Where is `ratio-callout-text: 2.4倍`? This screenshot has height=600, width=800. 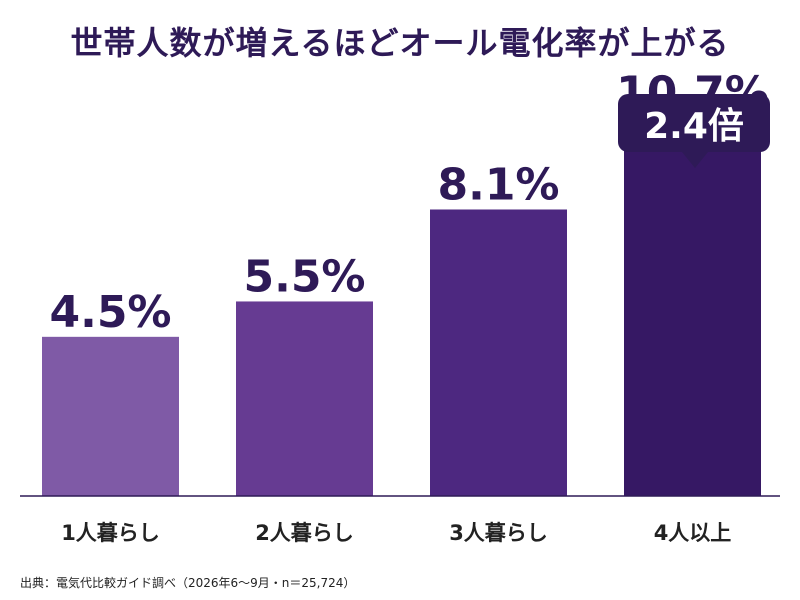 ratio-callout-text: 2.4倍 is located at coordinates (694, 126).